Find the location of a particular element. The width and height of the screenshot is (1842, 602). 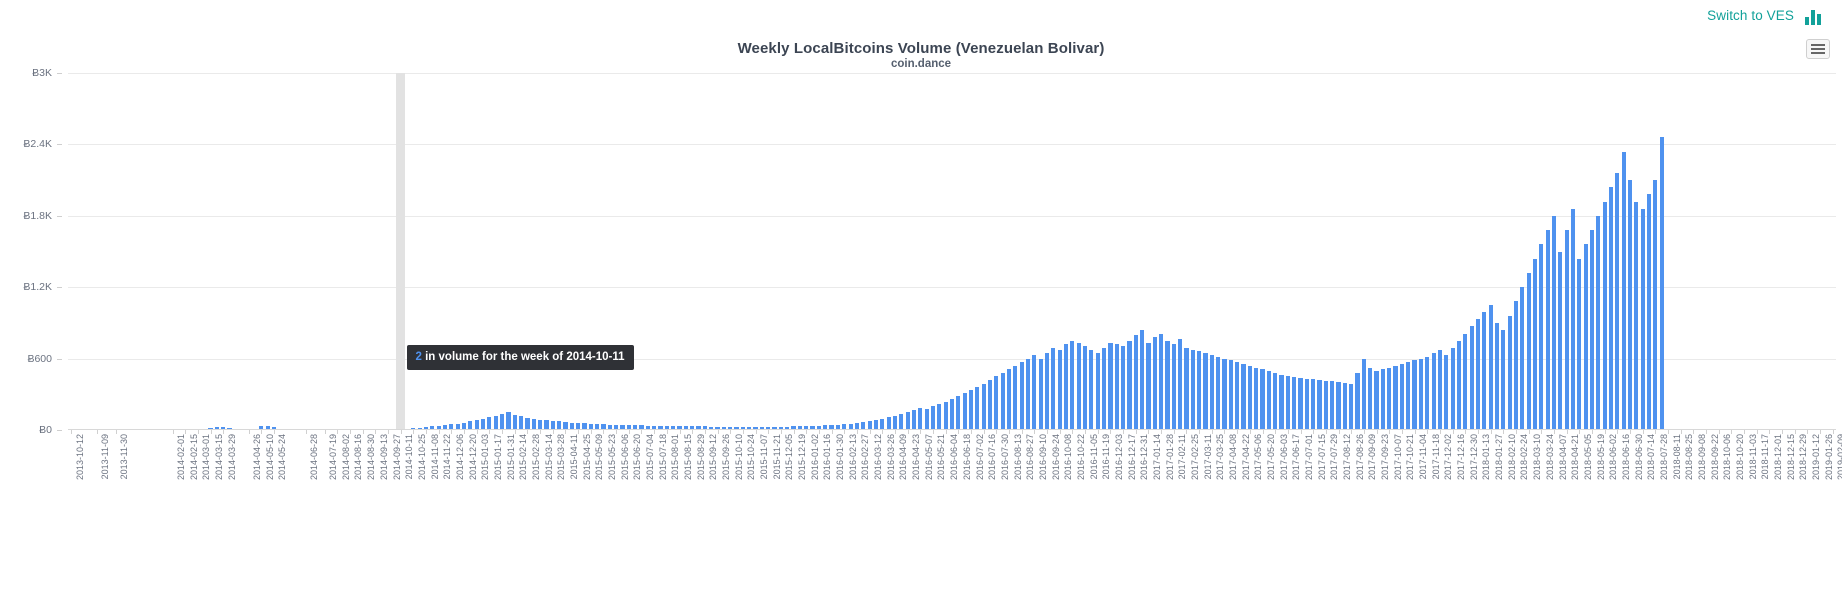

bar-chart-icon is located at coordinates (1815, 16).